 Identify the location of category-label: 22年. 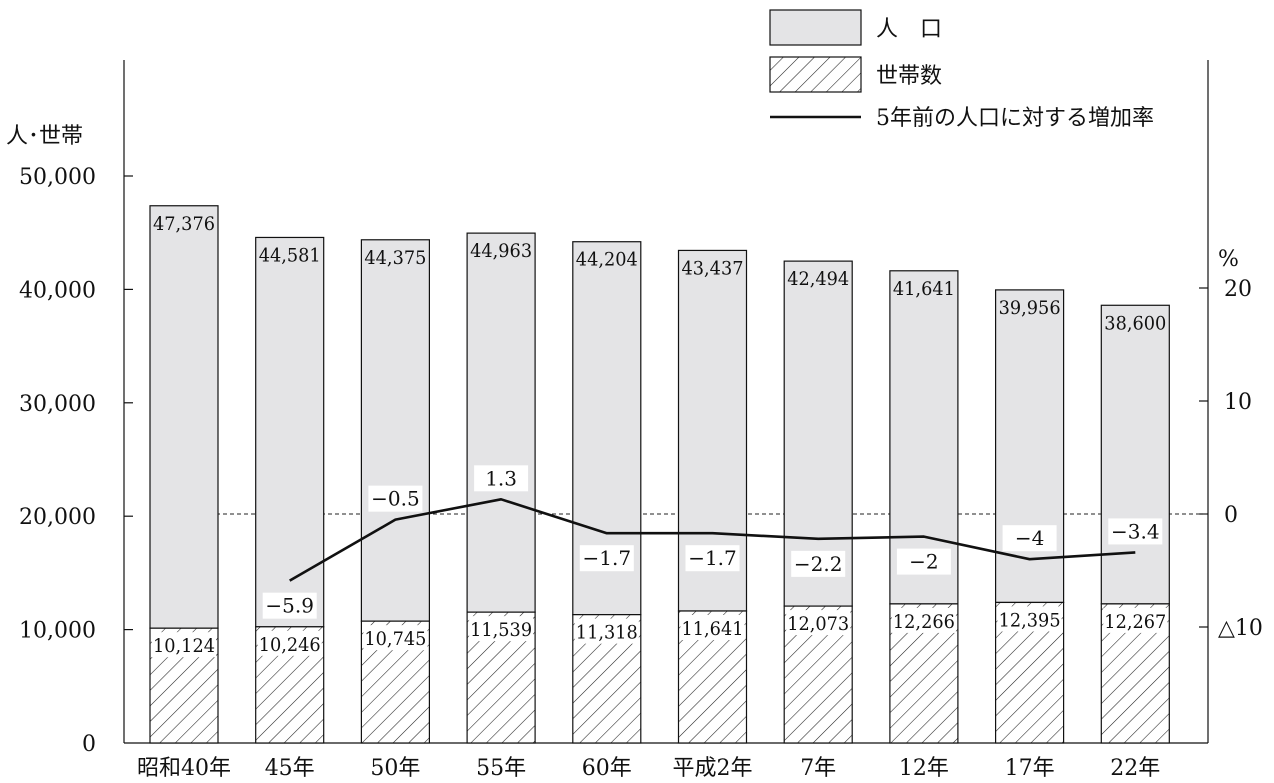
(1135, 768).